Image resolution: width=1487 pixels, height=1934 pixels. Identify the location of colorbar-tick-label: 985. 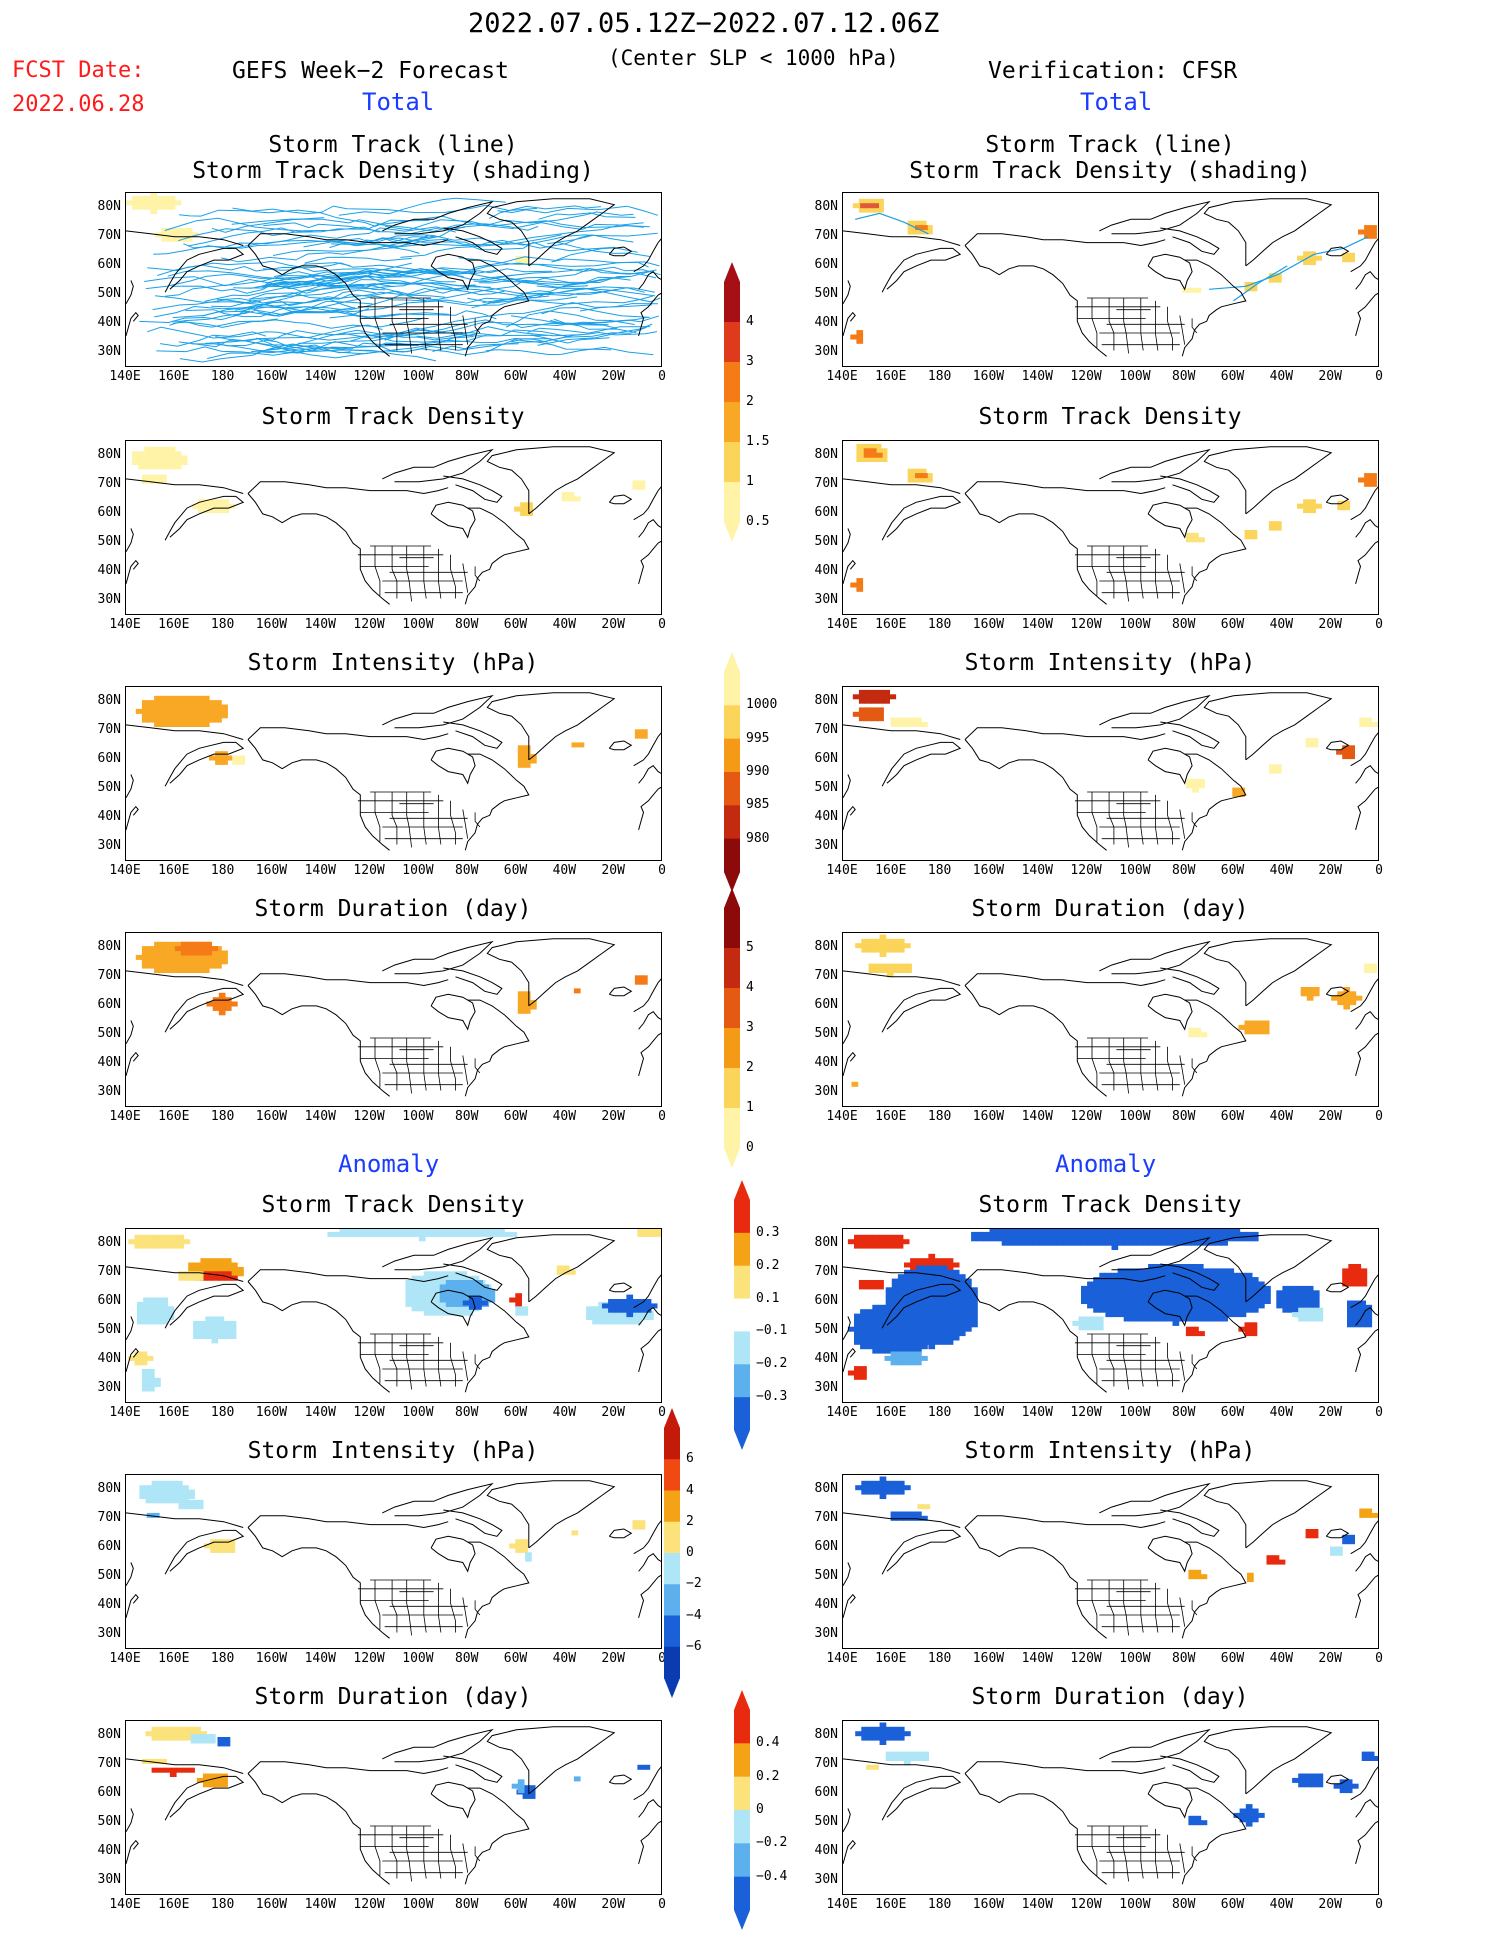
(757, 804).